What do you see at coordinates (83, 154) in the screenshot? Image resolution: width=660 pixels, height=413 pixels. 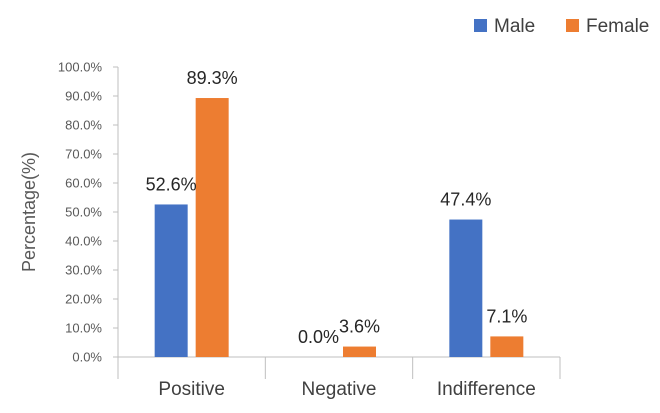 I see `y-tick-label: 70.0%` at bounding box center [83, 154].